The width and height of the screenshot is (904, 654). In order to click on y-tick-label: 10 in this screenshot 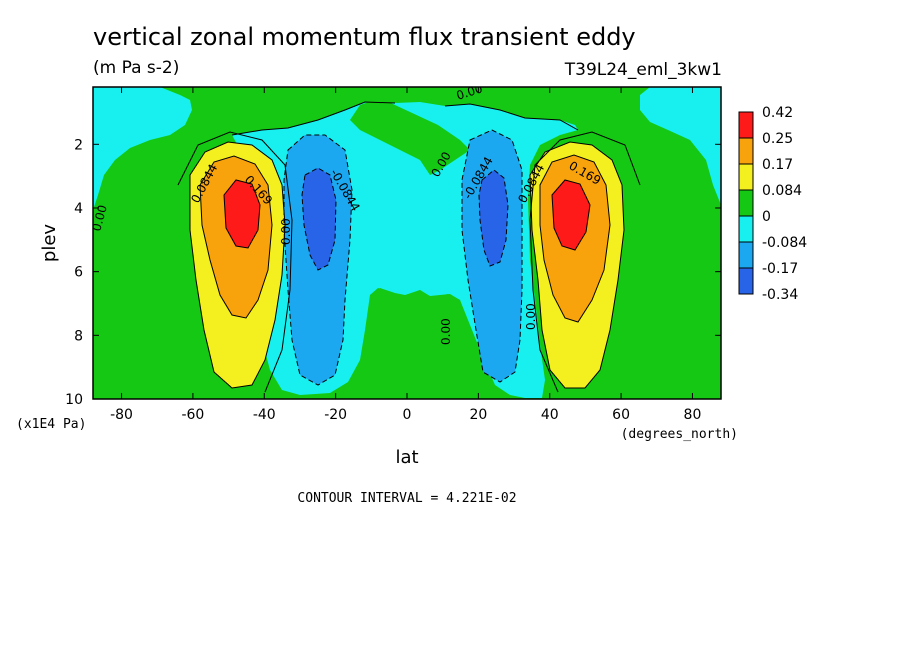, I will do `click(74, 400)`.